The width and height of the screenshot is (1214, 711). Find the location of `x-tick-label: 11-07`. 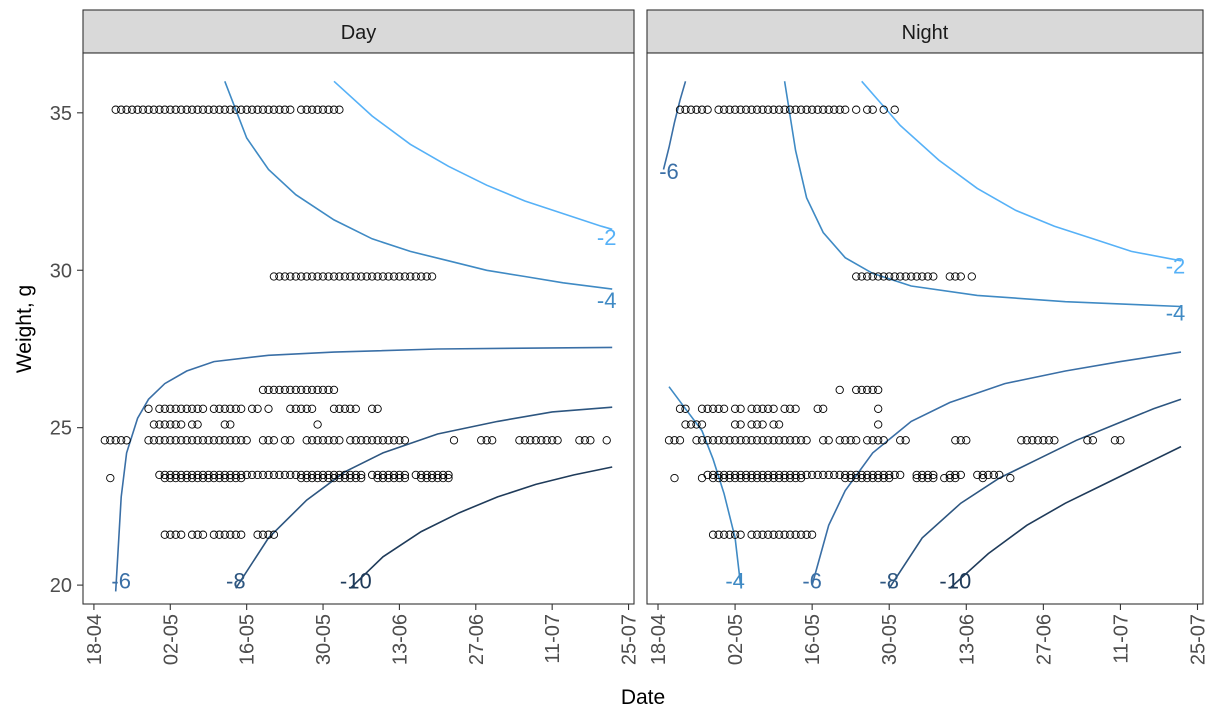

x-tick-label: 11-07 is located at coordinates (553, 639).